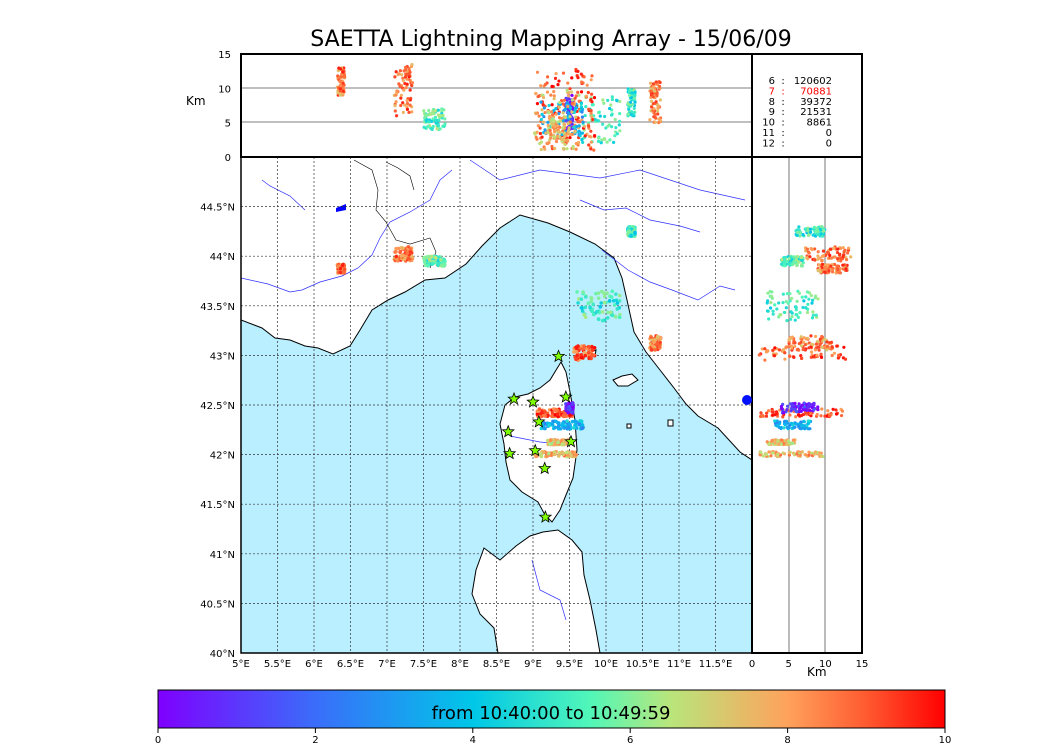 This screenshot has height=750, width=1050. Describe the element at coordinates (217, 604) in the screenshot. I see `lat-tick-label: 40.5°N` at that location.